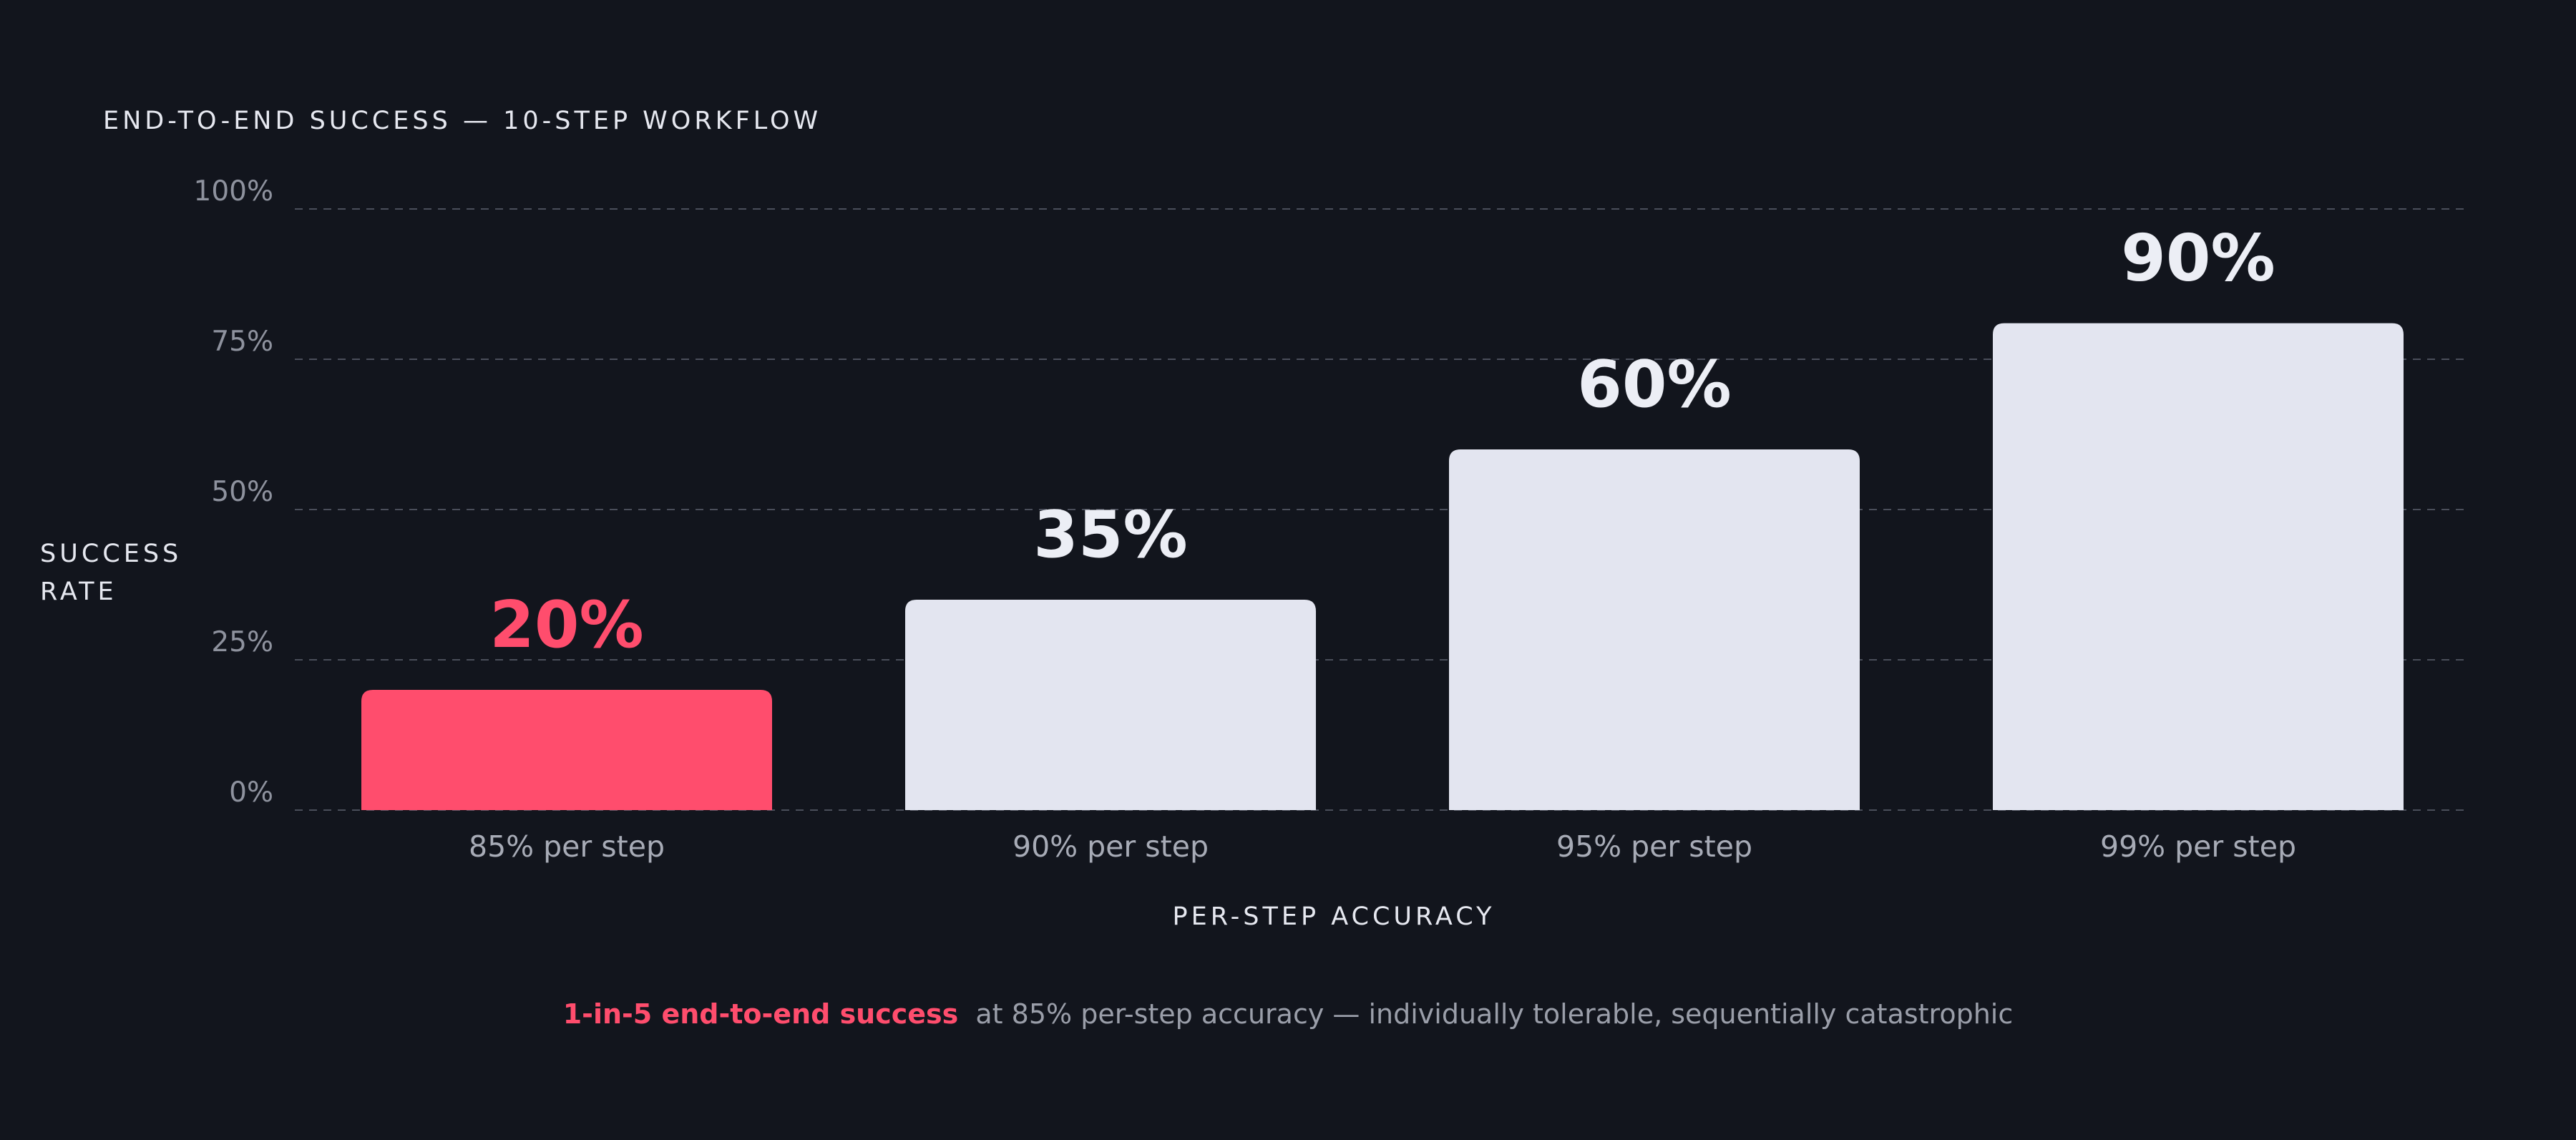 This screenshot has width=2576, height=1140. Describe the element at coordinates (566, 625) in the screenshot. I see `bar-value-label-1: 20%` at that location.